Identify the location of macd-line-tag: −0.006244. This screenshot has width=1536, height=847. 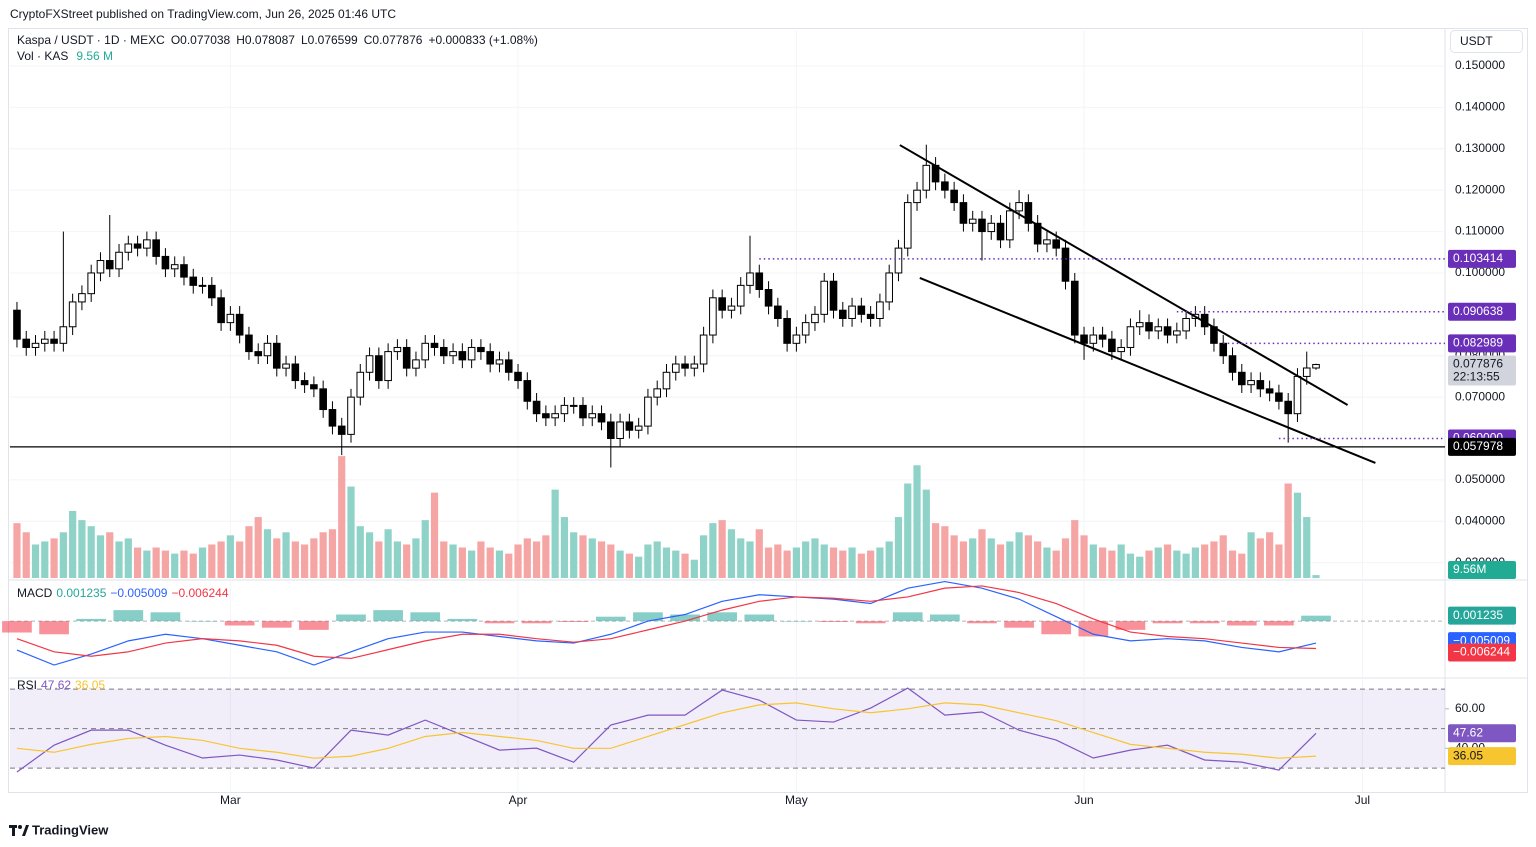
(1481, 652).